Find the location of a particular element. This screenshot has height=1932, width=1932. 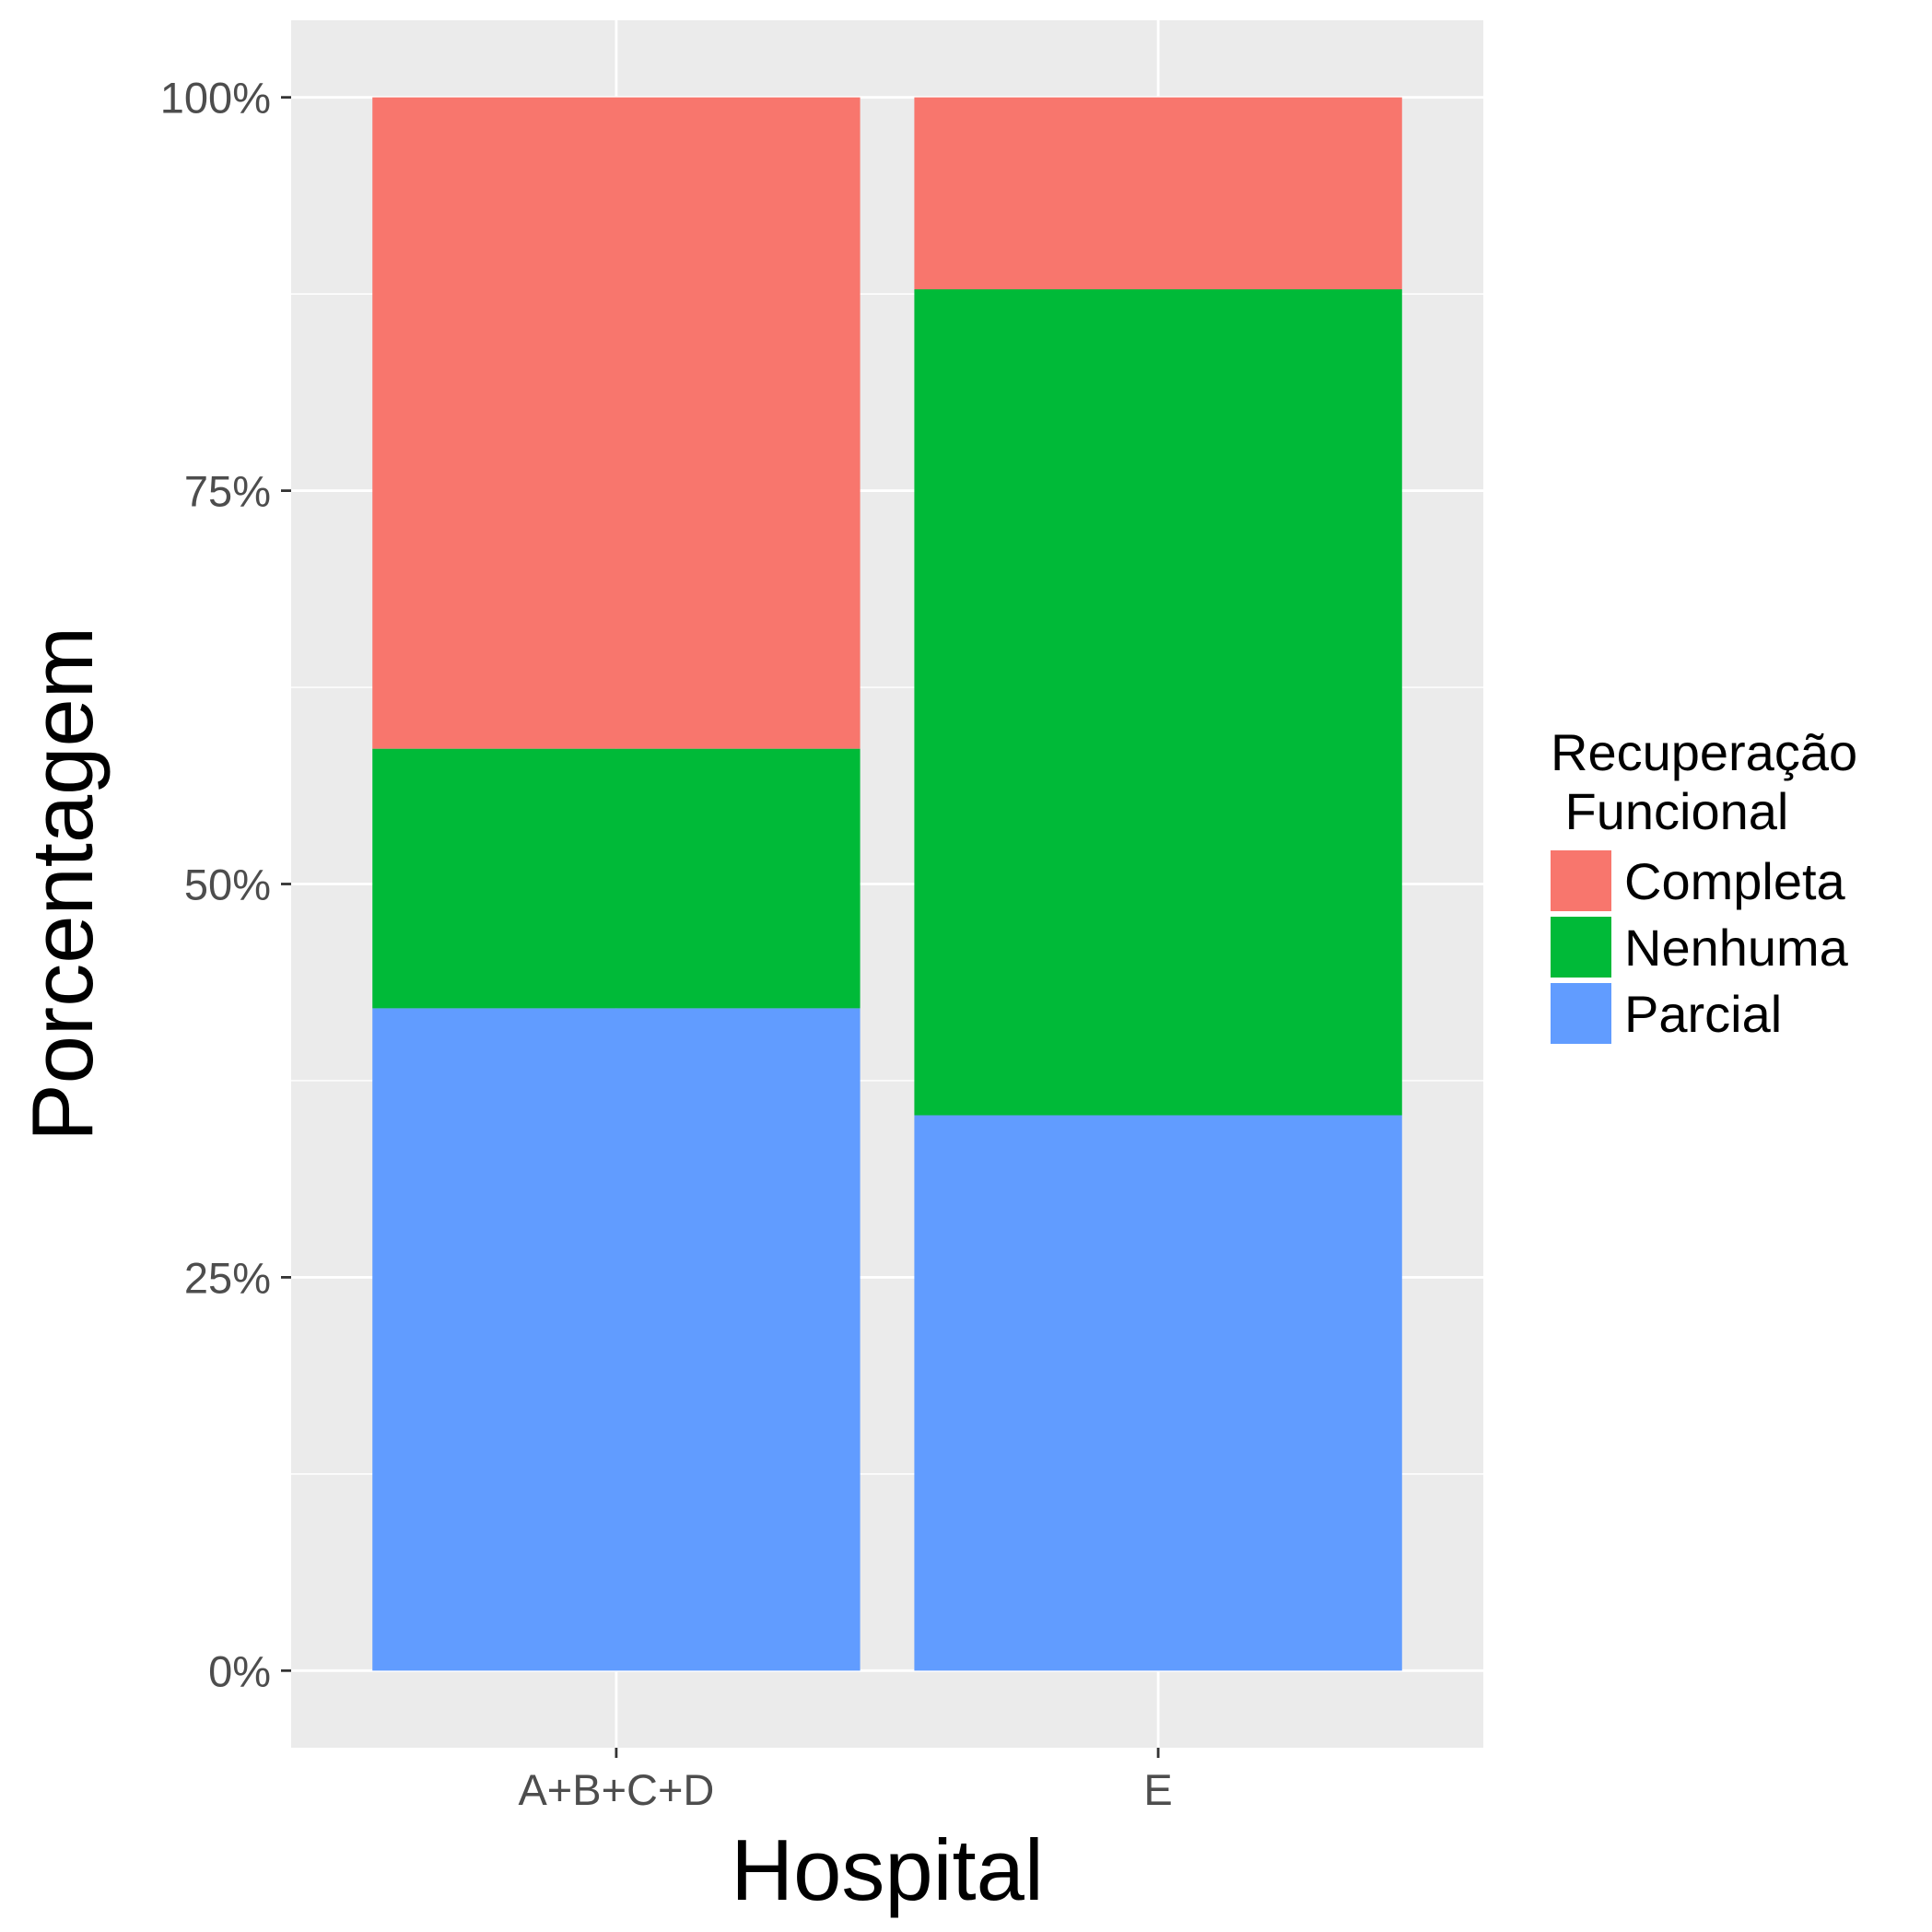

x-tick-label: E is located at coordinates (1157, 1789).